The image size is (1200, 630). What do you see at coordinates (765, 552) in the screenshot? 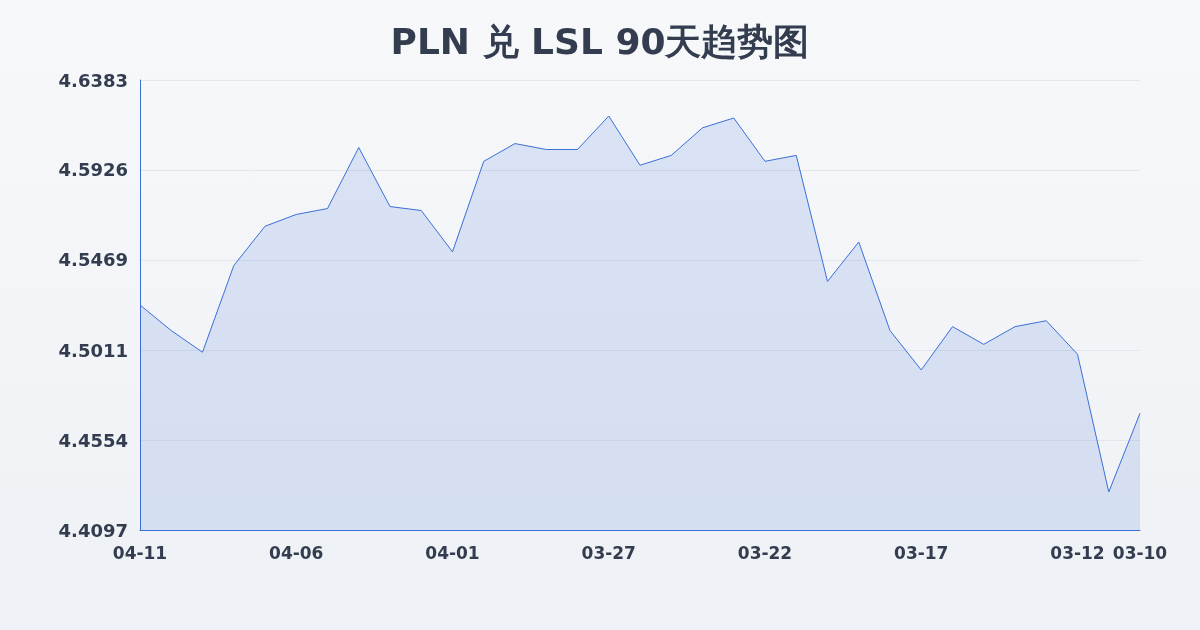
I see `x-tick-label: 03-22` at bounding box center [765, 552].